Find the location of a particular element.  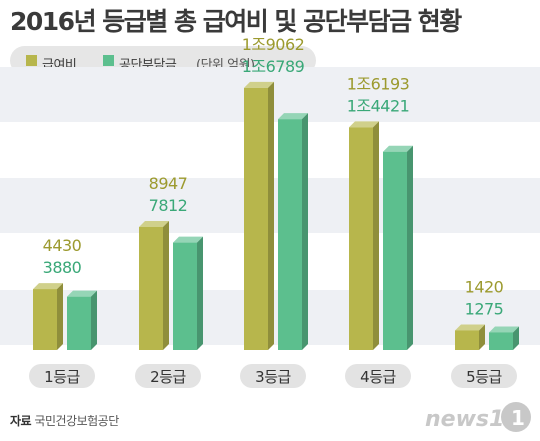

logo-digit: 1 is located at coordinates (518, 418).